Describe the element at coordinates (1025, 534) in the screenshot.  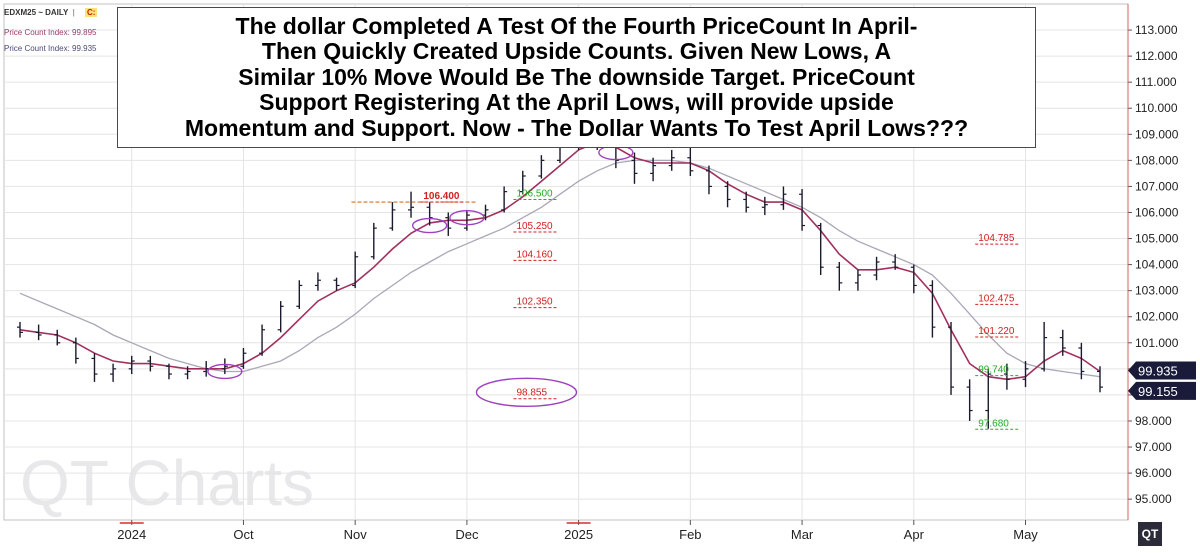
I see `x-tick-label: May` at that location.